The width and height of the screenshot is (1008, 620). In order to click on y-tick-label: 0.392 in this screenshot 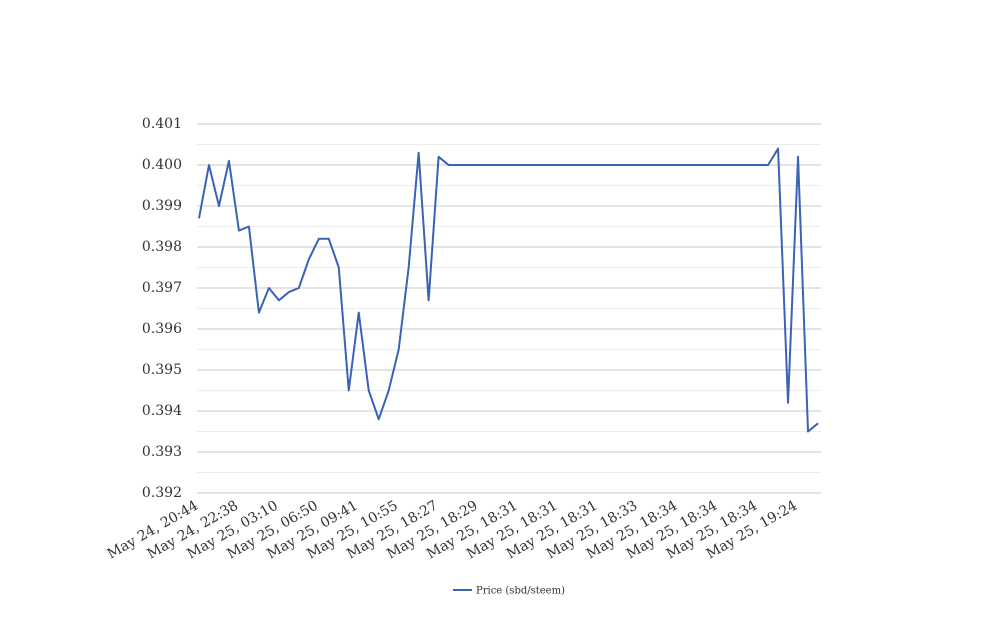, I will do `click(162, 493)`.